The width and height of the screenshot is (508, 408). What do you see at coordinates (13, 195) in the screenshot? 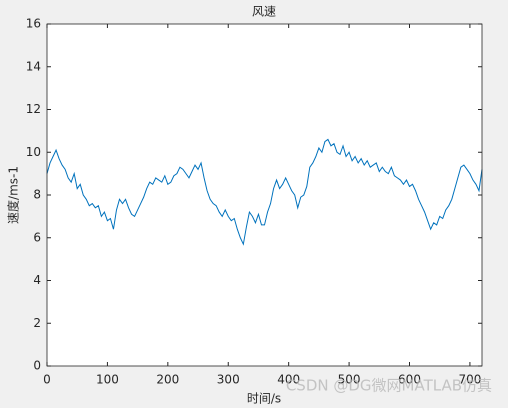
I see `y-axis-label: 速度/ms-1` at bounding box center [13, 195].